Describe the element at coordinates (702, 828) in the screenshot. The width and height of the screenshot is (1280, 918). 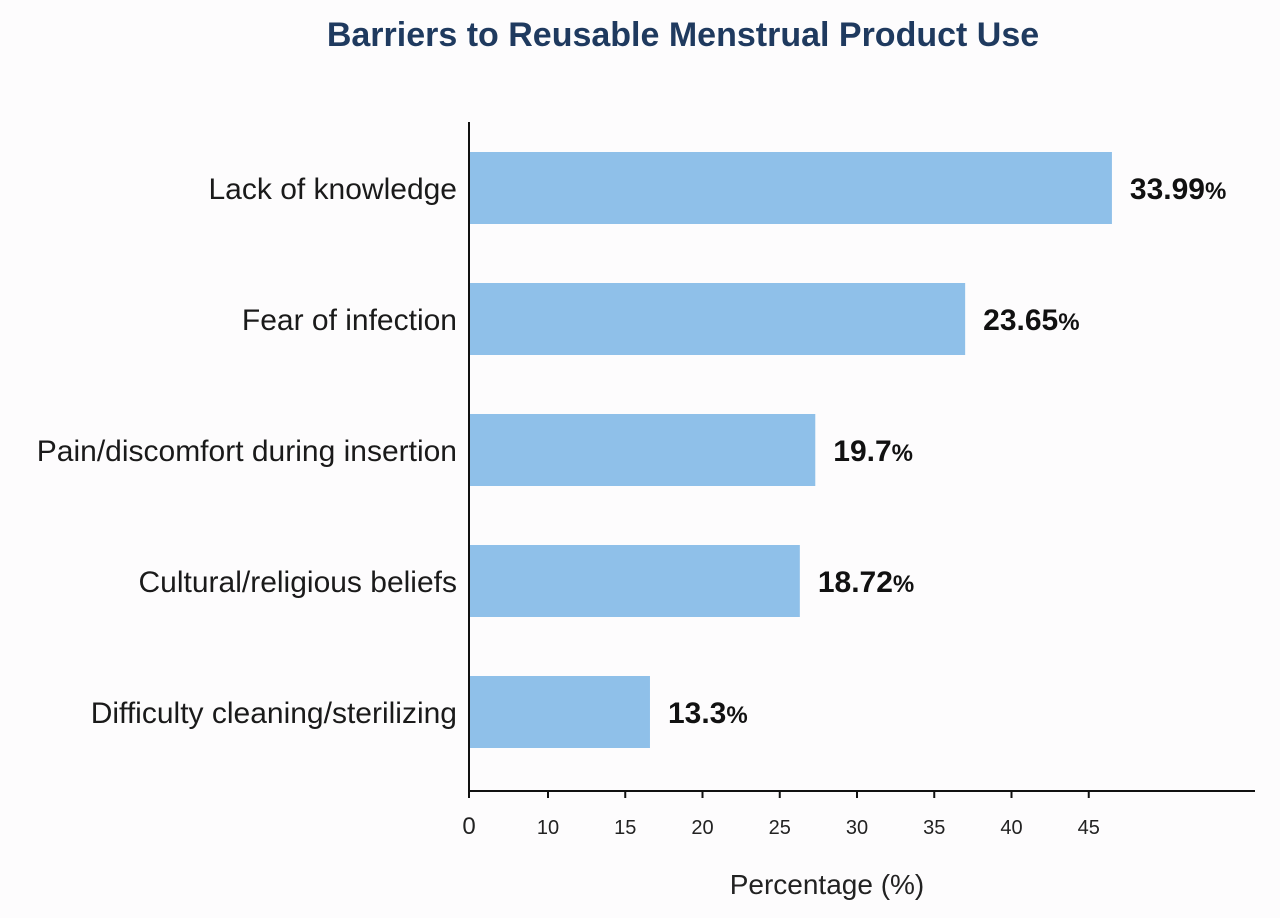
I see `x-tick-label: 20` at that location.